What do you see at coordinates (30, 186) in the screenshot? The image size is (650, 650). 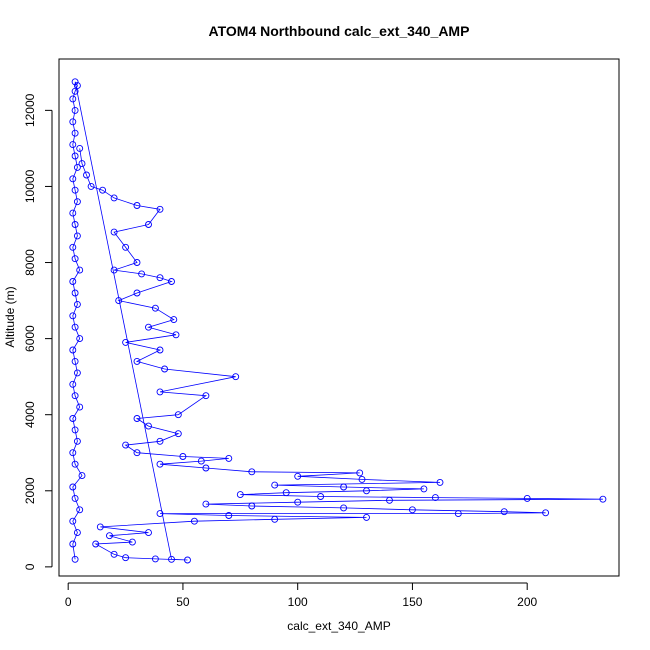 I see `y-tick-label: 10000` at bounding box center [30, 186].